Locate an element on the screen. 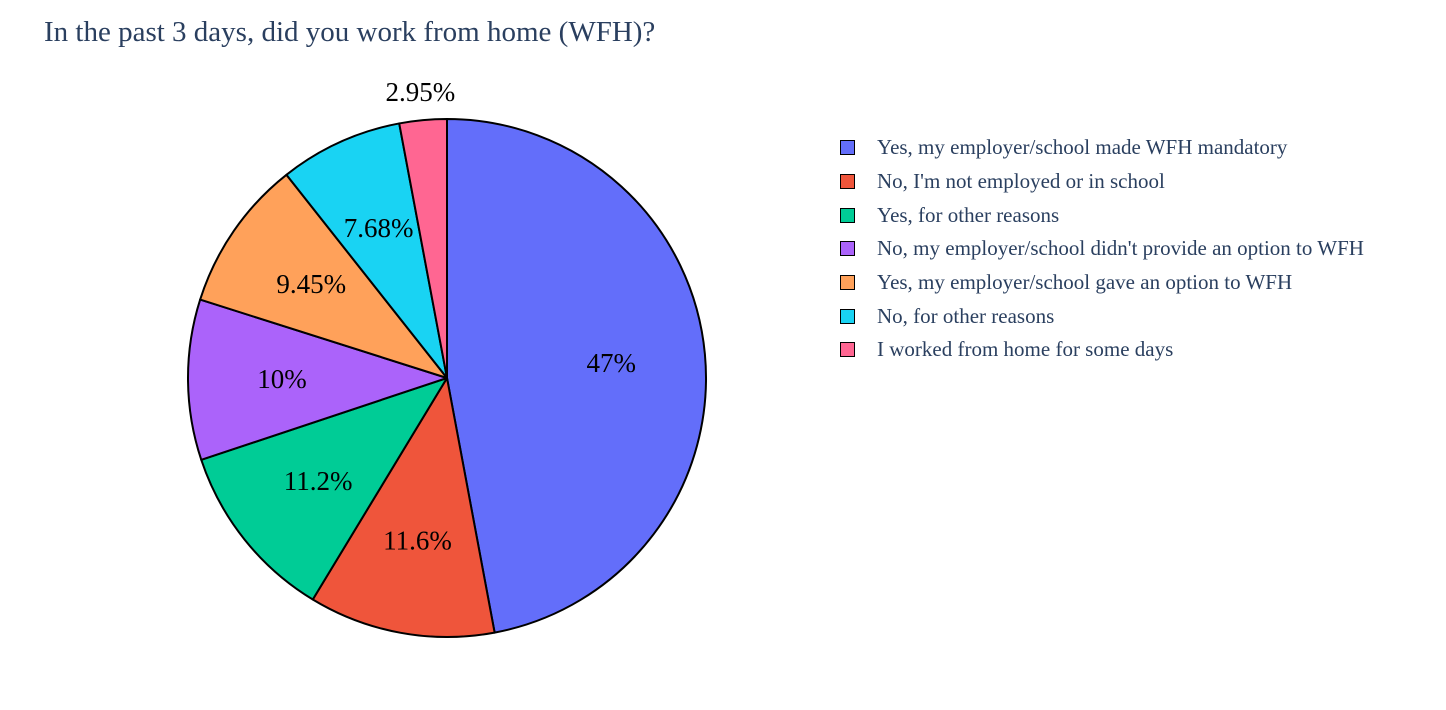  pie-slice-no-my-employer-school-didn-t-provide-an-option-to-wfh is located at coordinates (317, 379).